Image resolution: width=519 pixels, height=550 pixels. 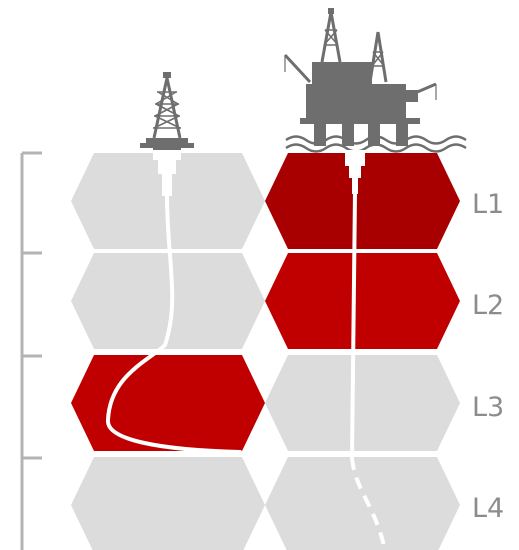 I want to click on onshore-hex-l3, so click(x=168, y=403).